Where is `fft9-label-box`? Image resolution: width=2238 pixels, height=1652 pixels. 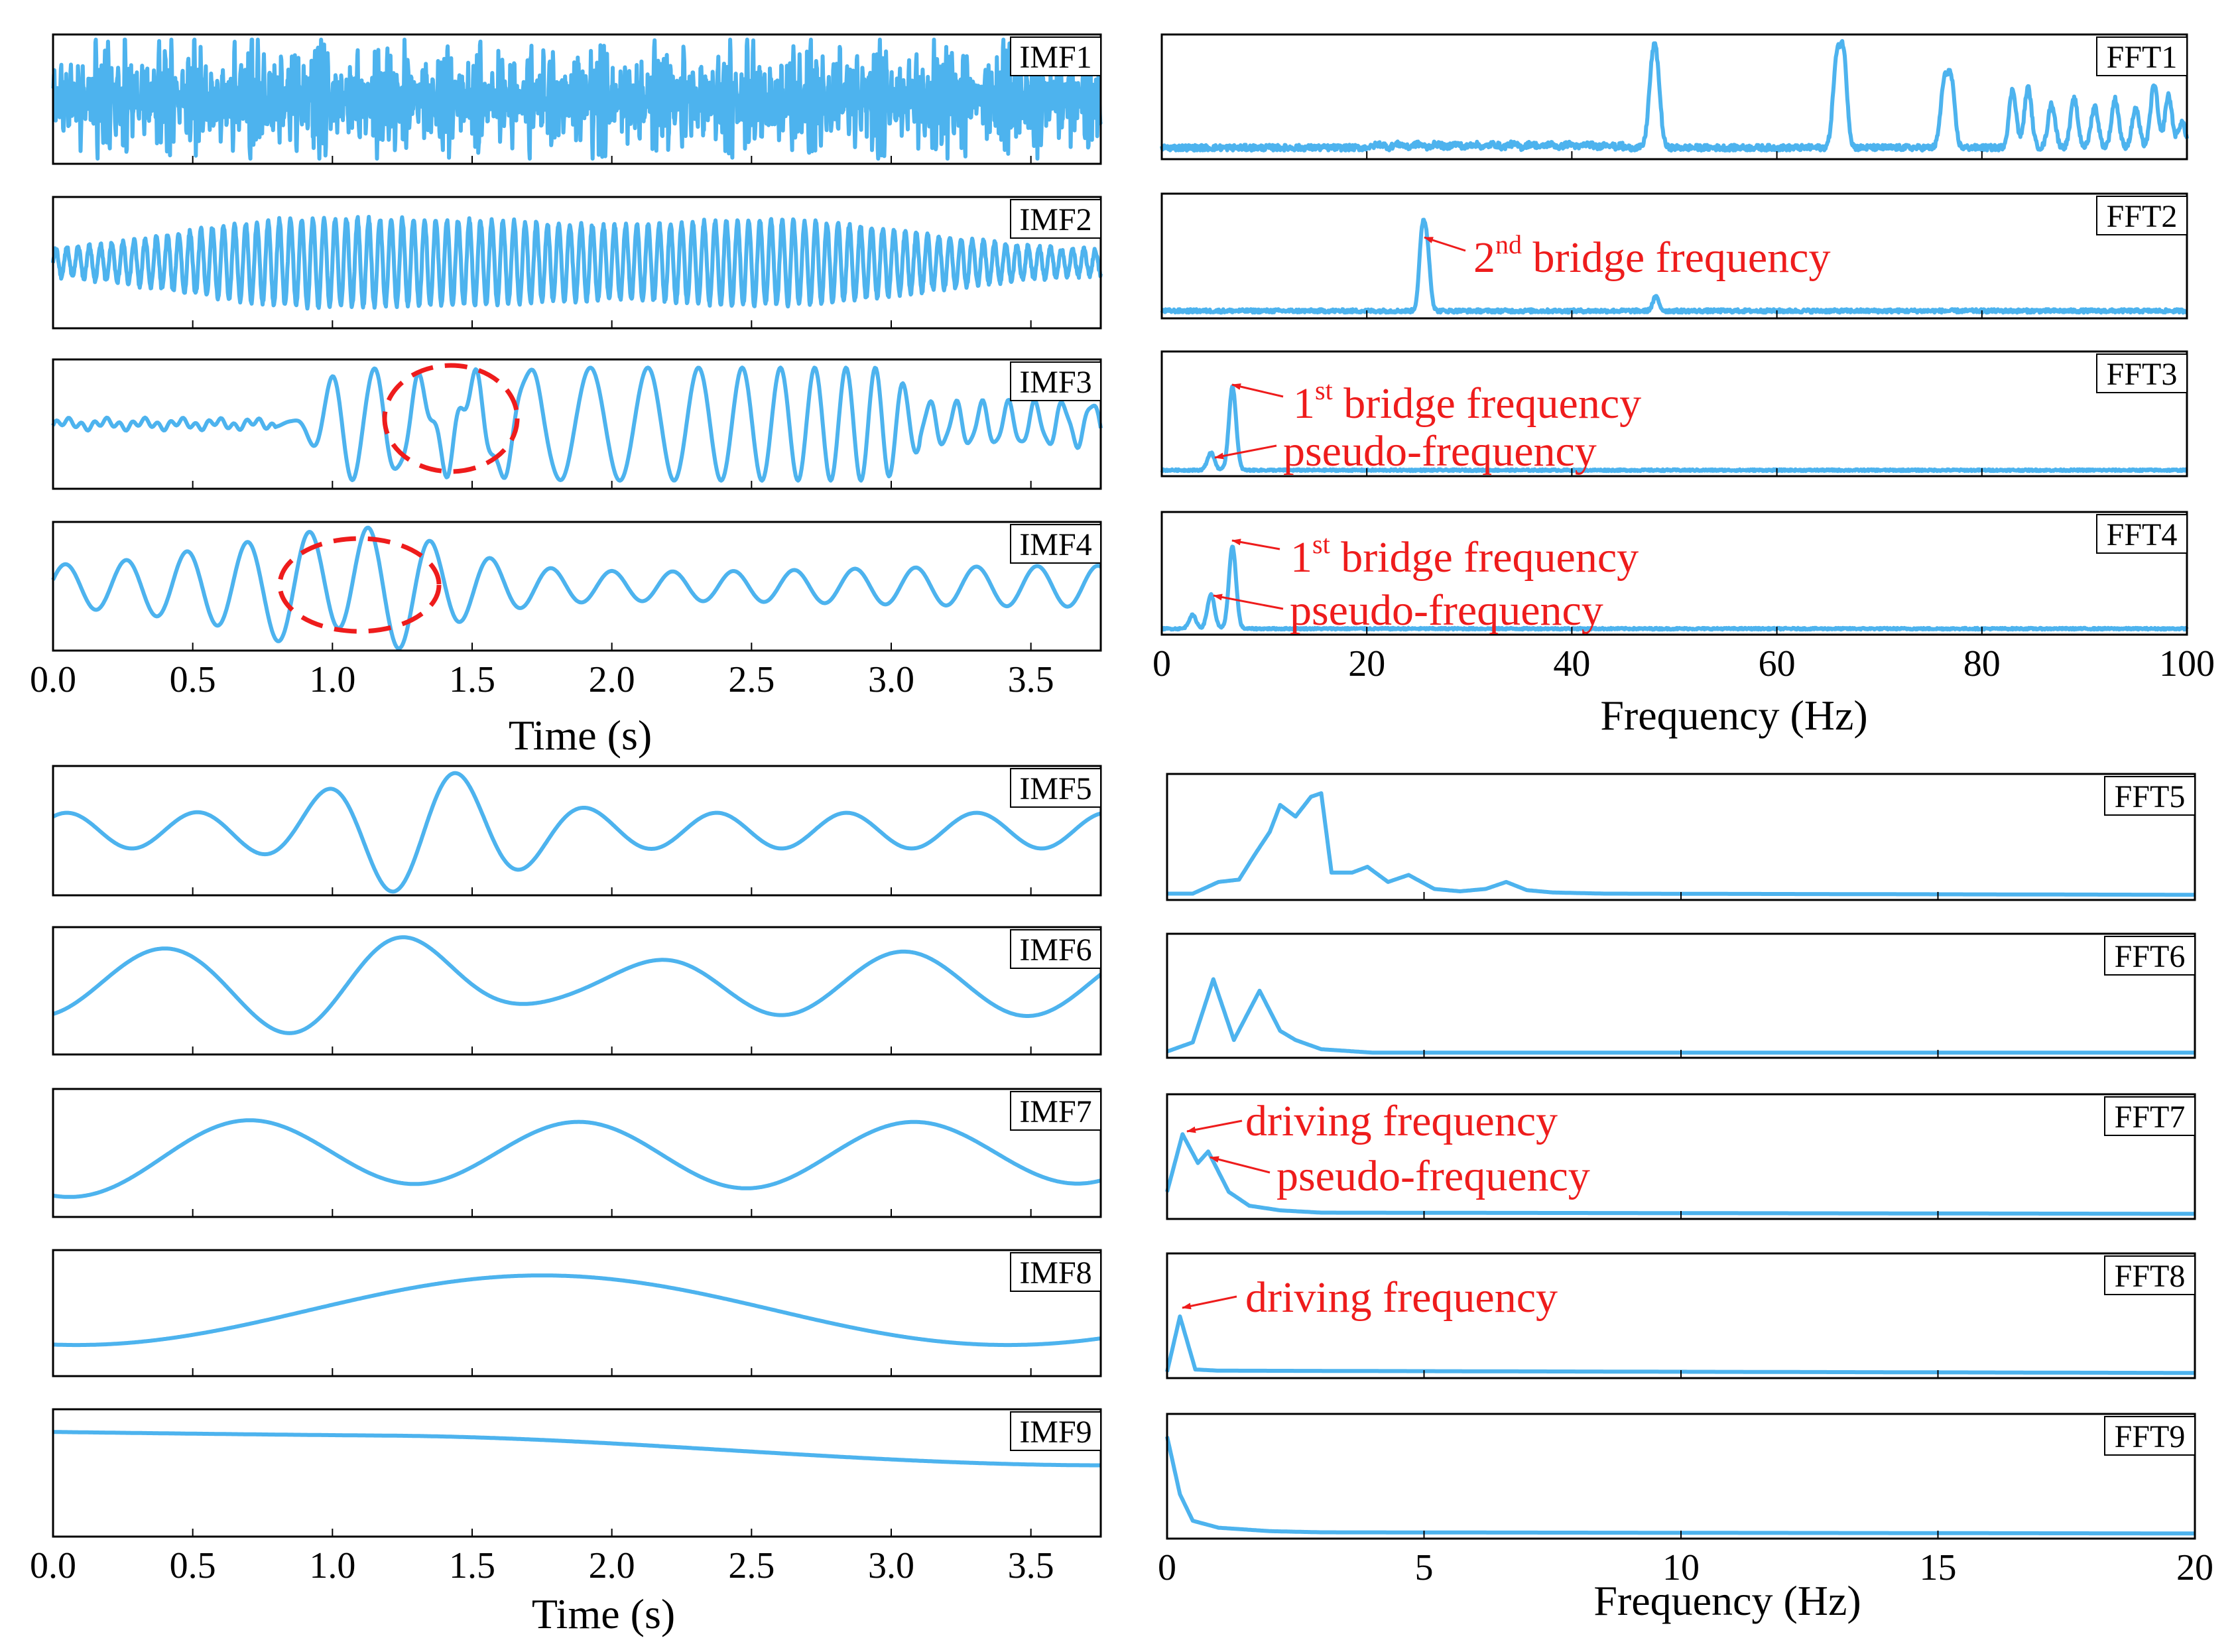 fft9-label-box is located at coordinates (2150, 1436).